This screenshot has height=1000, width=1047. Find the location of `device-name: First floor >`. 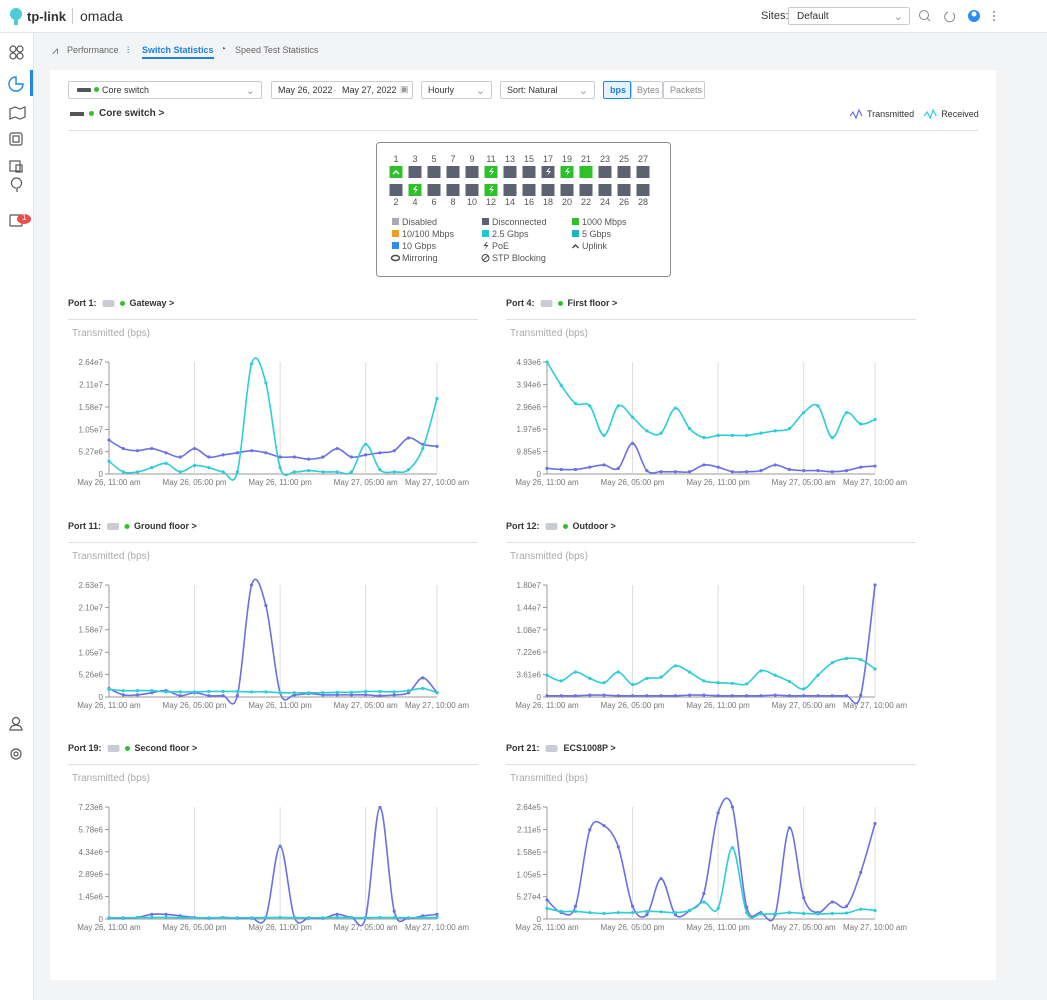

device-name: First floor > is located at coordinates (593, 303).